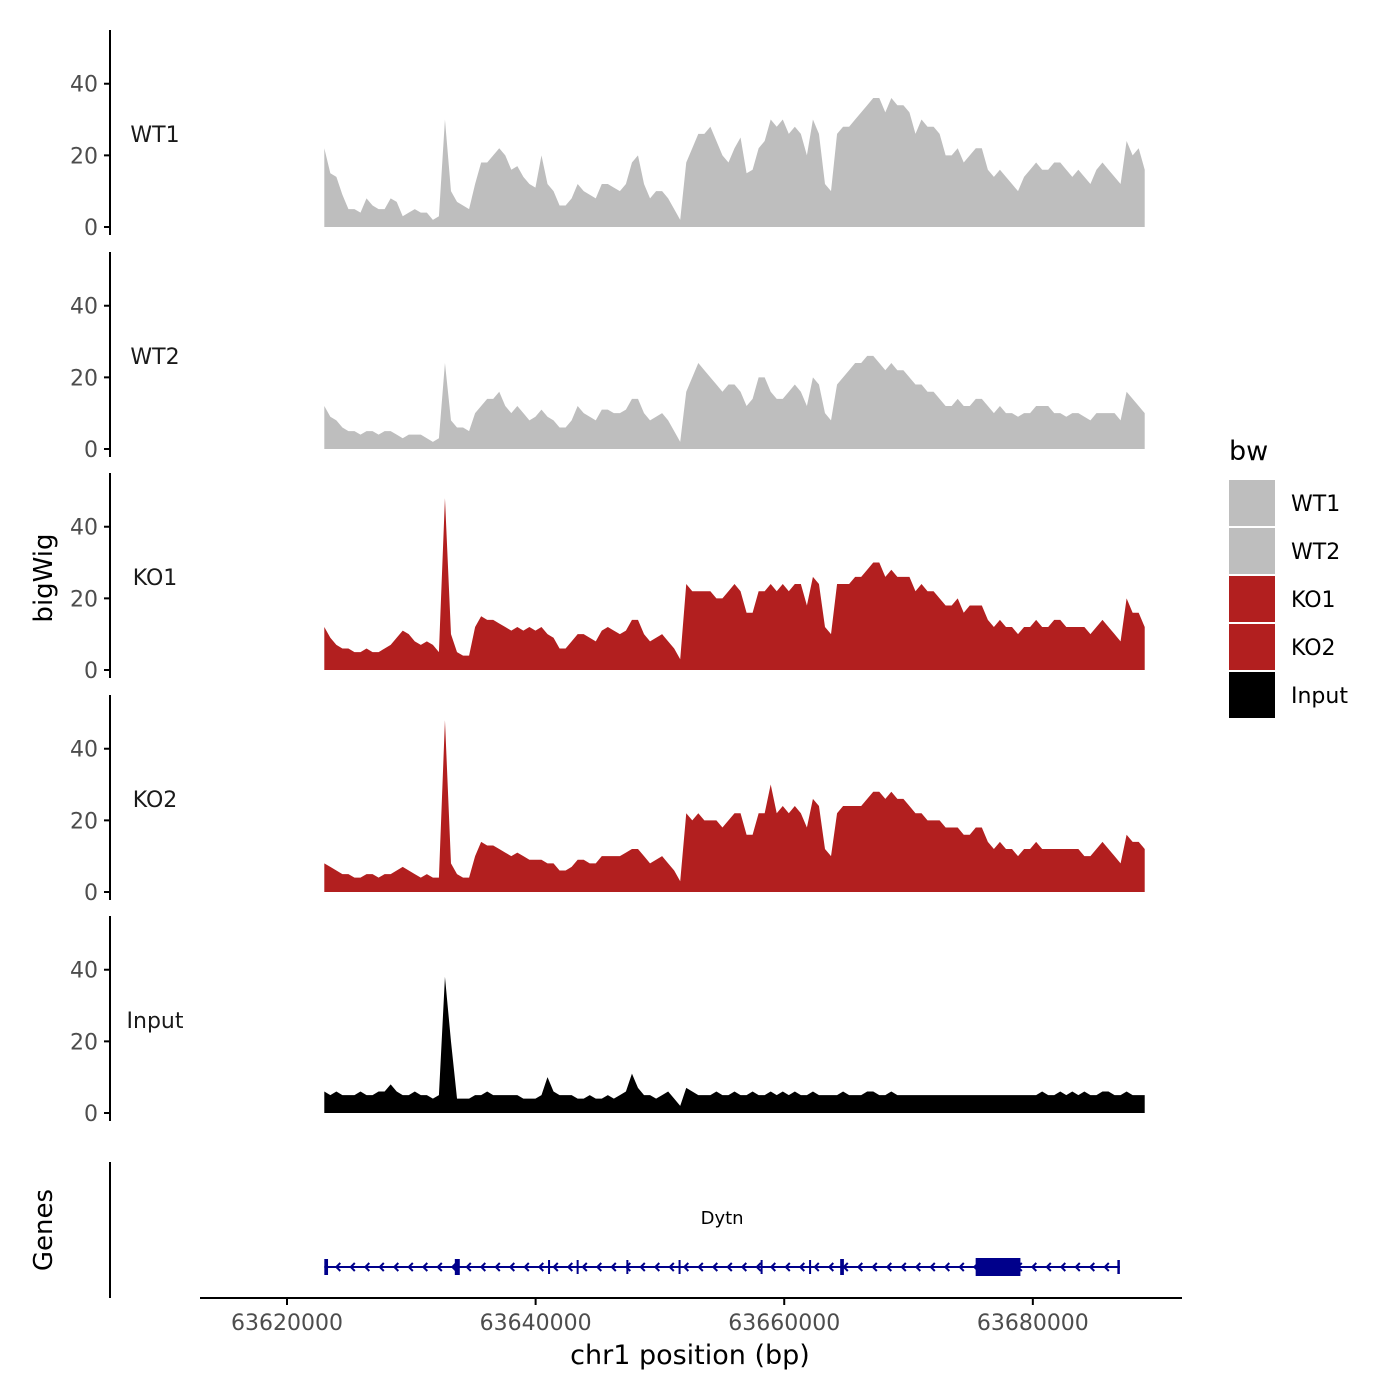  I want to click on x-axis-ticks: 63620000 63640000 63660000 63680000, so click(660, 1317).